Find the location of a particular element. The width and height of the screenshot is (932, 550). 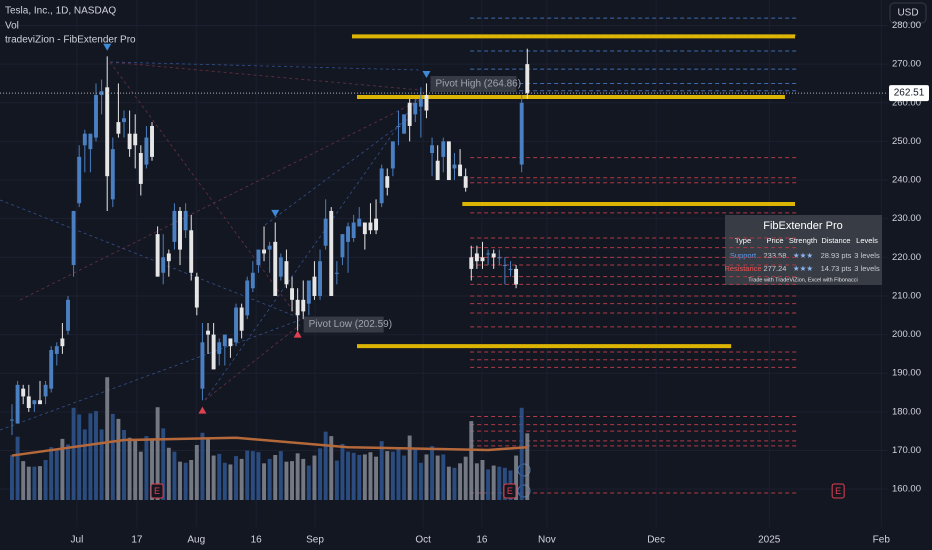

table-header: Levels is located at coordinates (867, 240).